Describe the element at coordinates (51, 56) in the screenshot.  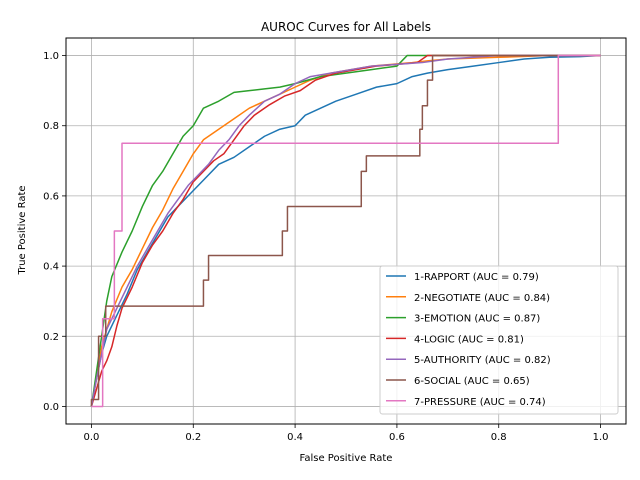
I see `y-tick-label: 1.0` at that location.